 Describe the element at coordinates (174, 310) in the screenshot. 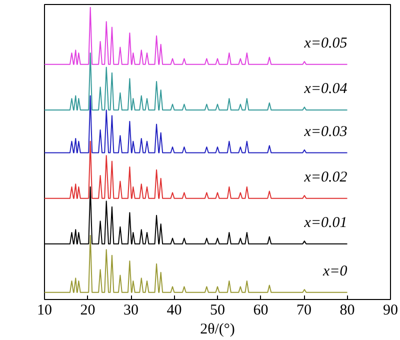

I see `x-tick-label: 40` at that location.